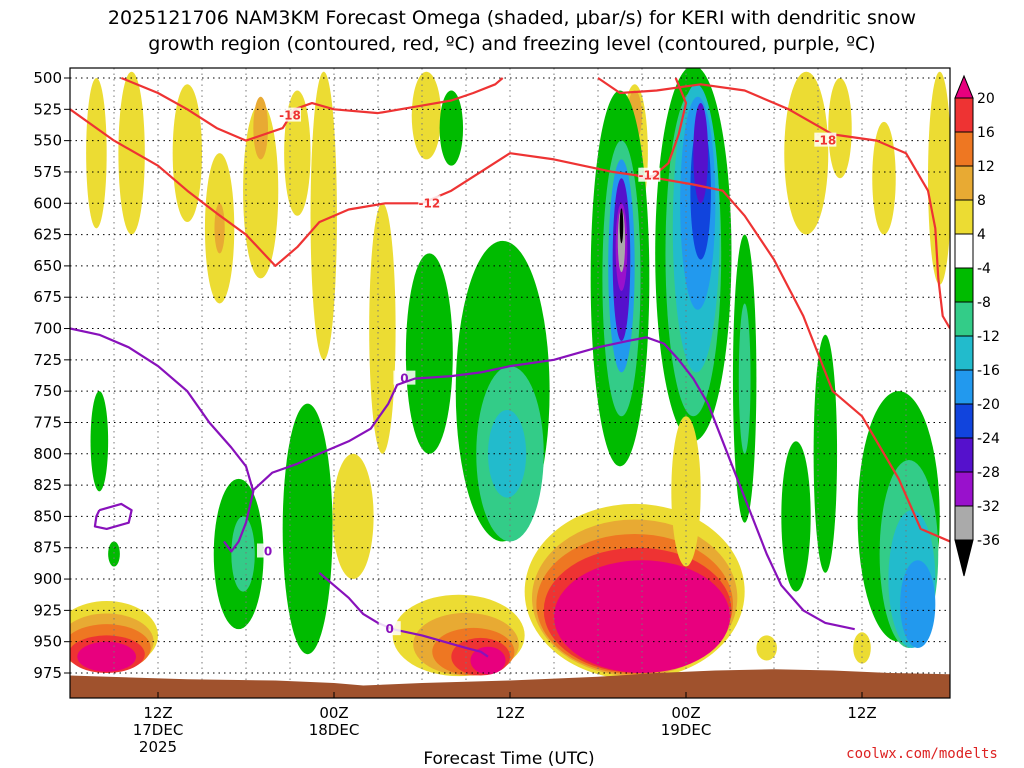  I want to click on y-tick-label-17: 925, so click(47, 610).